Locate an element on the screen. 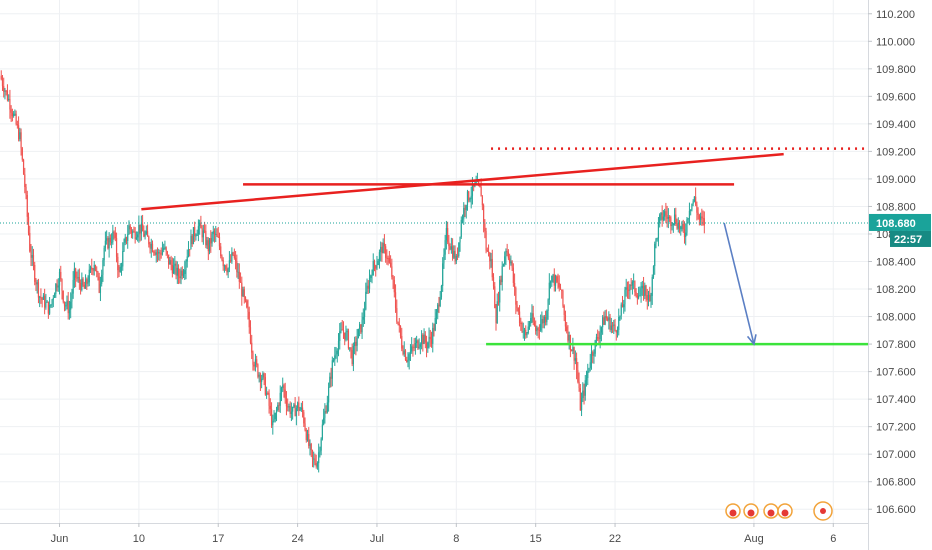  forecast-arrow is located at coordinates (739, 283).